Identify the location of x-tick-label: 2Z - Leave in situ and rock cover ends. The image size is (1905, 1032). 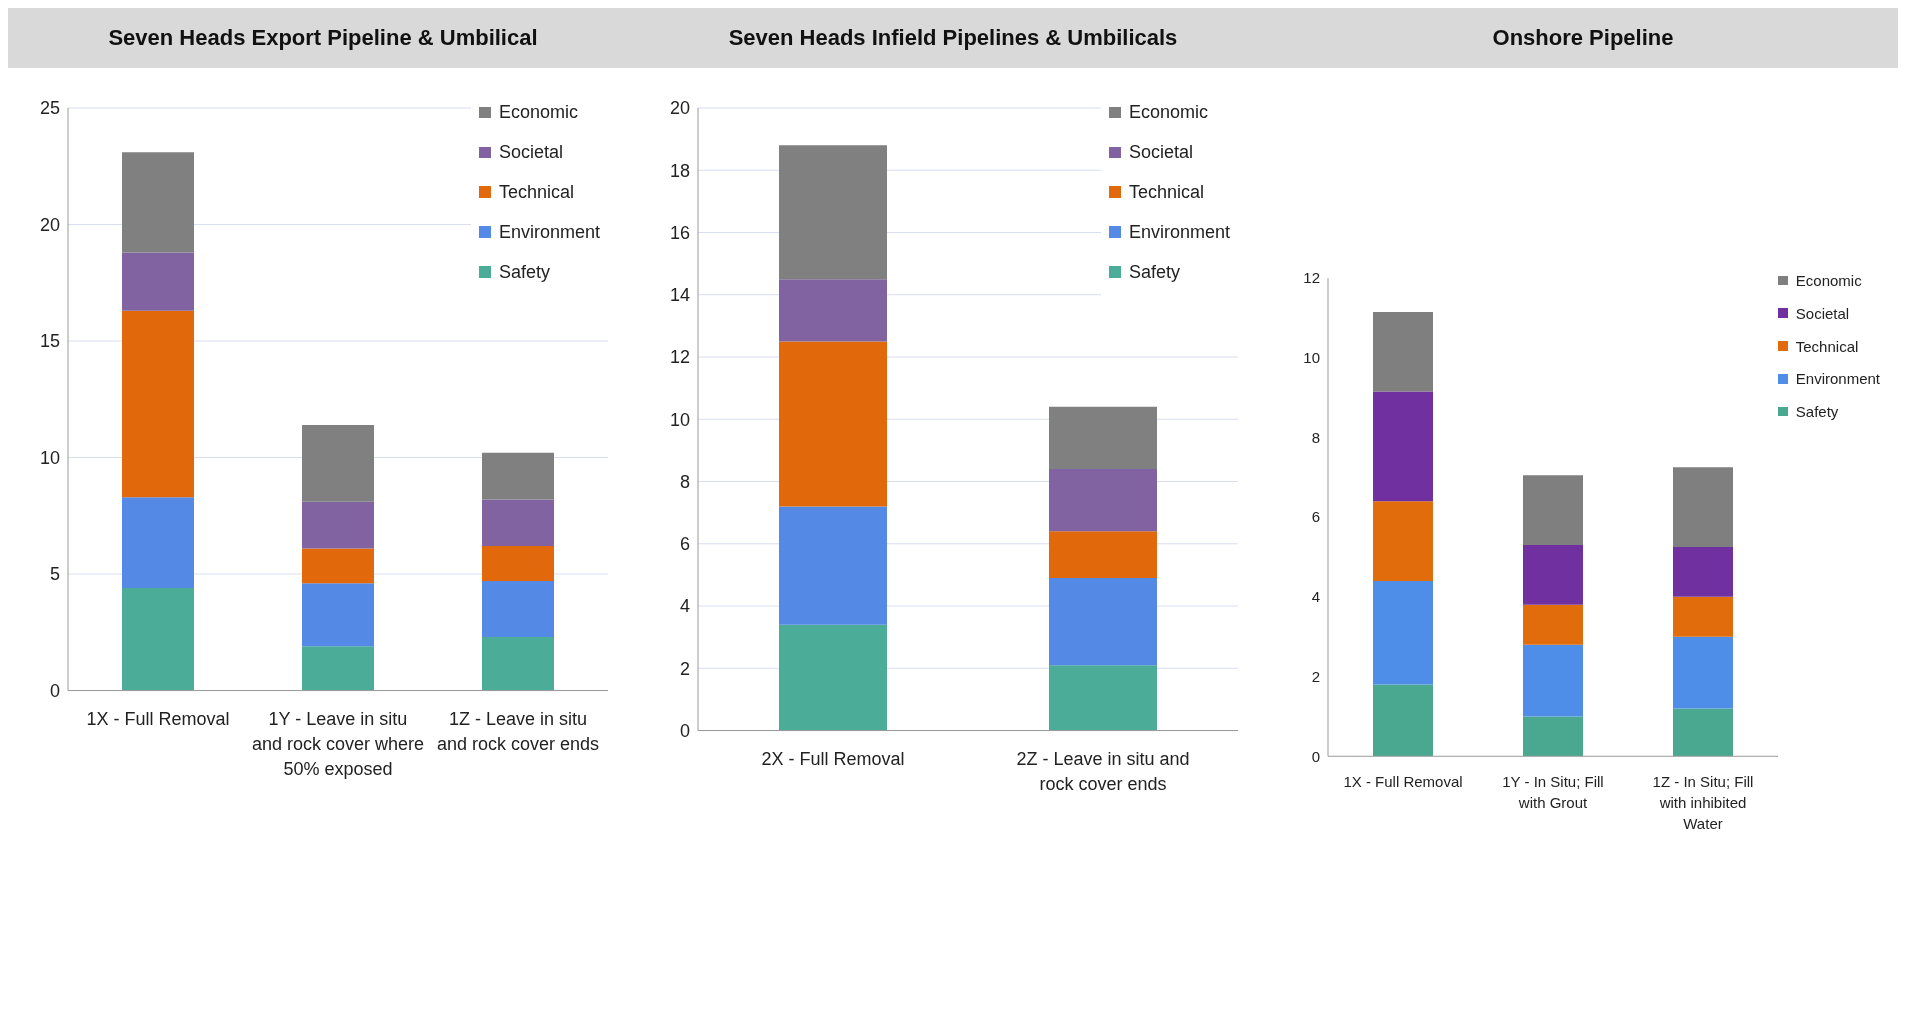
(1103, 771).